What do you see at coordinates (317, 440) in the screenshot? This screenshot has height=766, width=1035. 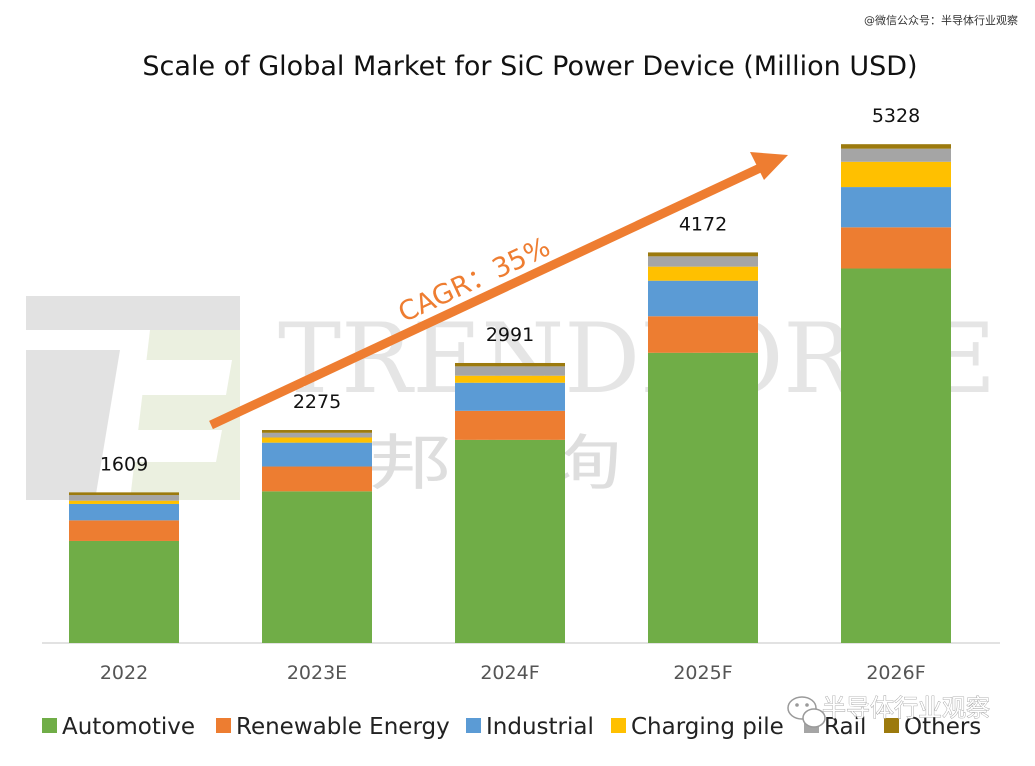 I see `bar-2023e-charging-pile` at bounding box center [317, 440].